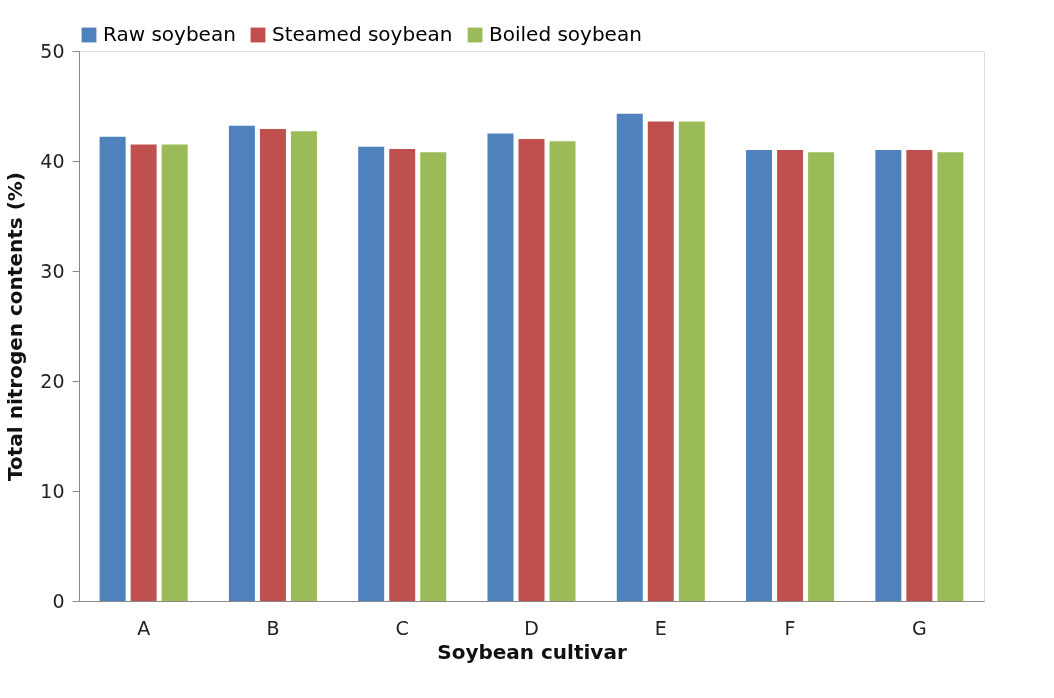  Describe the element at coordinates (362, 34) in the screenshot. I see `legend-label: Steamed soybean` at that location.